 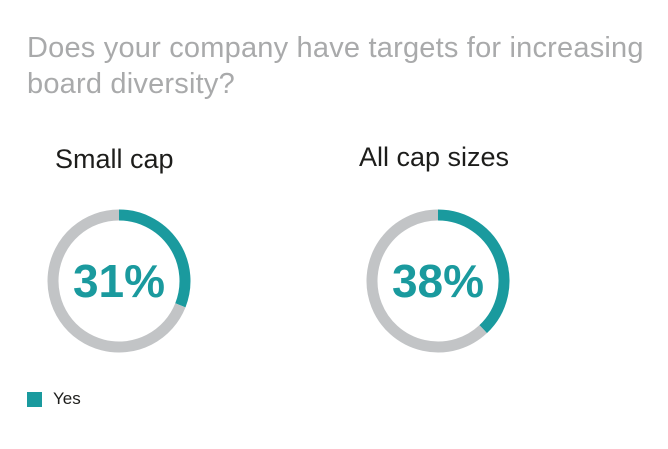 I want to click on legend: Yes, so click(x=54, y=399).